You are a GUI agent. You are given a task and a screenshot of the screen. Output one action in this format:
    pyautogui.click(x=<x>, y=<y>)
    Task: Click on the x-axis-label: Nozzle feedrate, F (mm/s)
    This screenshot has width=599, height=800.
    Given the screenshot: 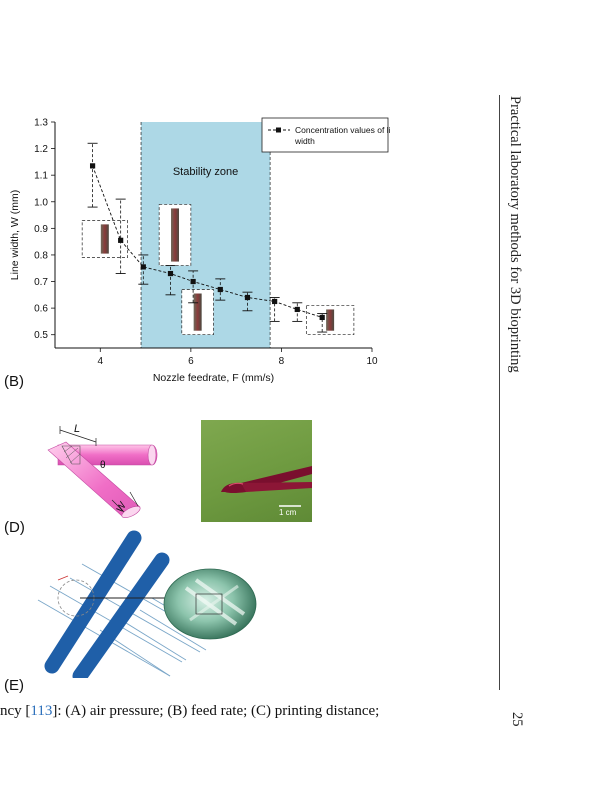 What is the action you would take?
    pyautogui.click(x=213, y=378)
    